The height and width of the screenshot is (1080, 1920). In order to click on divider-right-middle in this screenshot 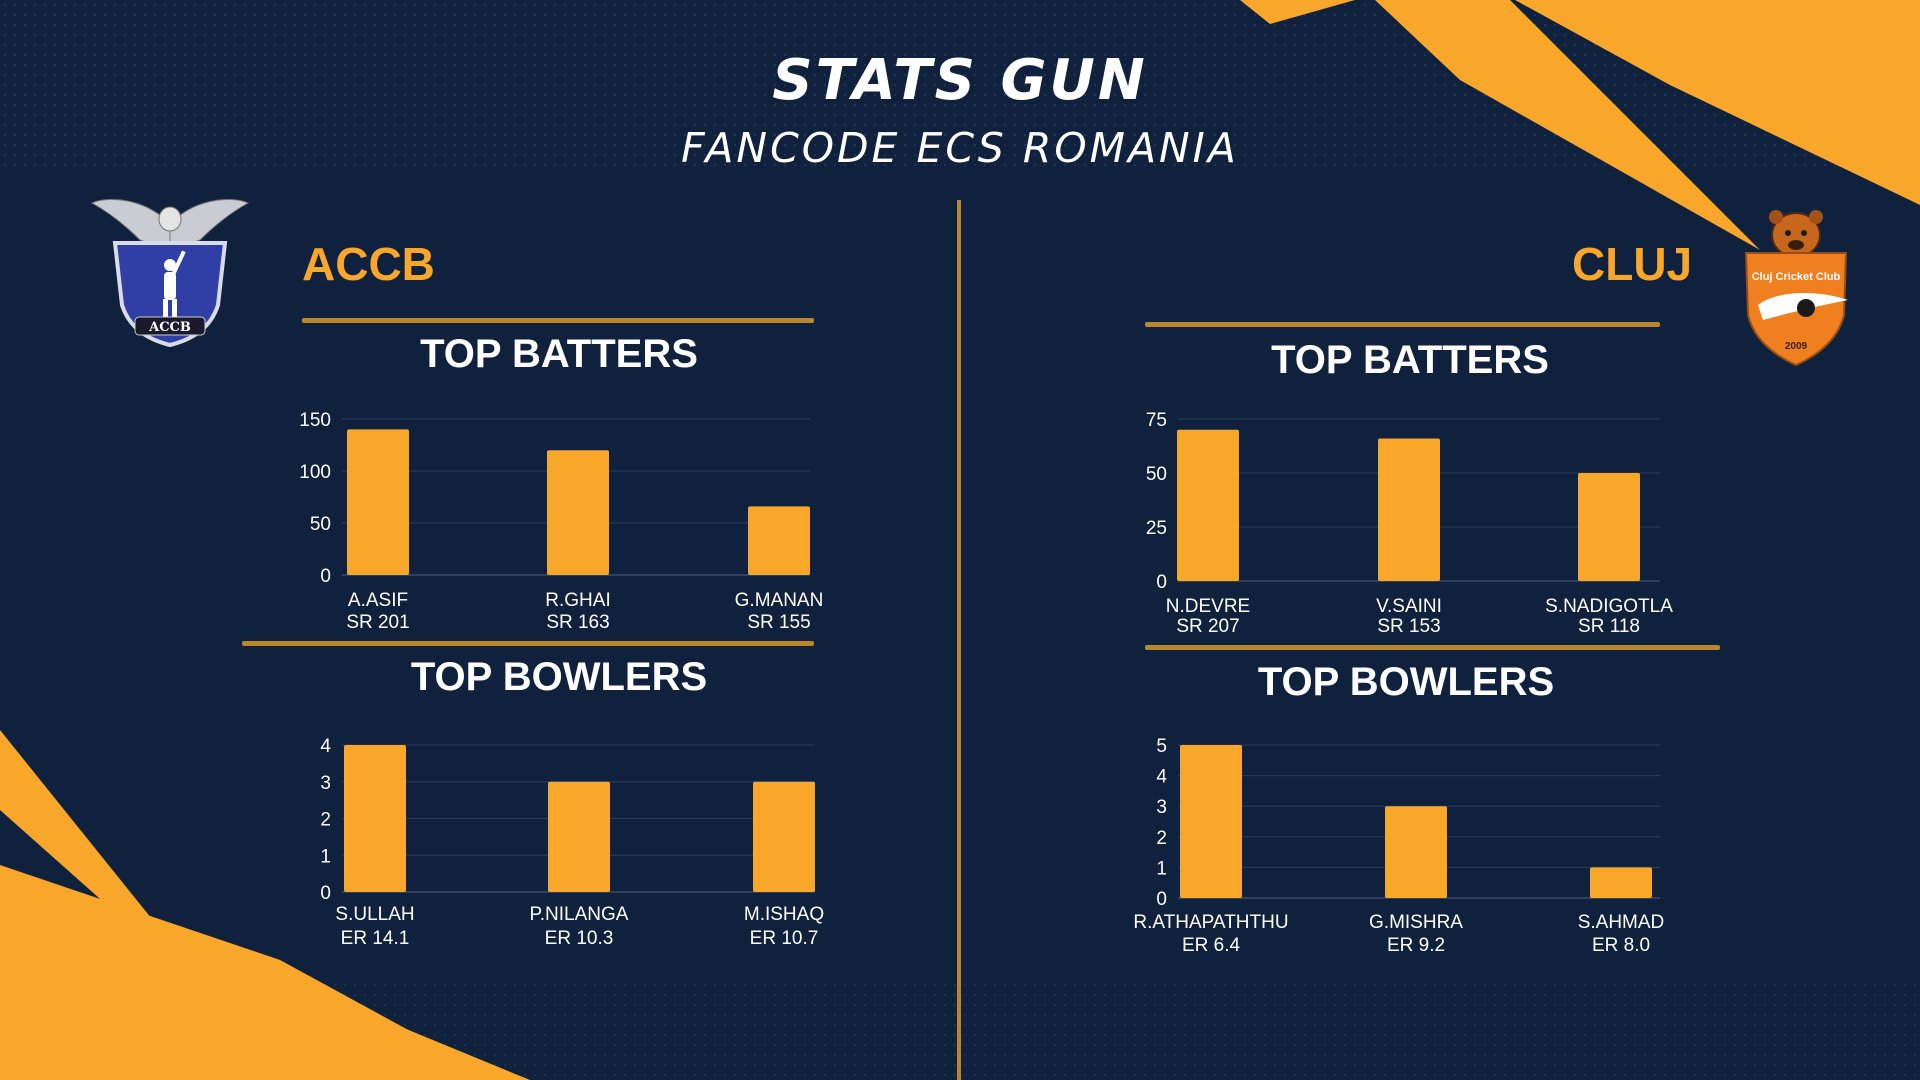, I will do `click(1432, 647)`.